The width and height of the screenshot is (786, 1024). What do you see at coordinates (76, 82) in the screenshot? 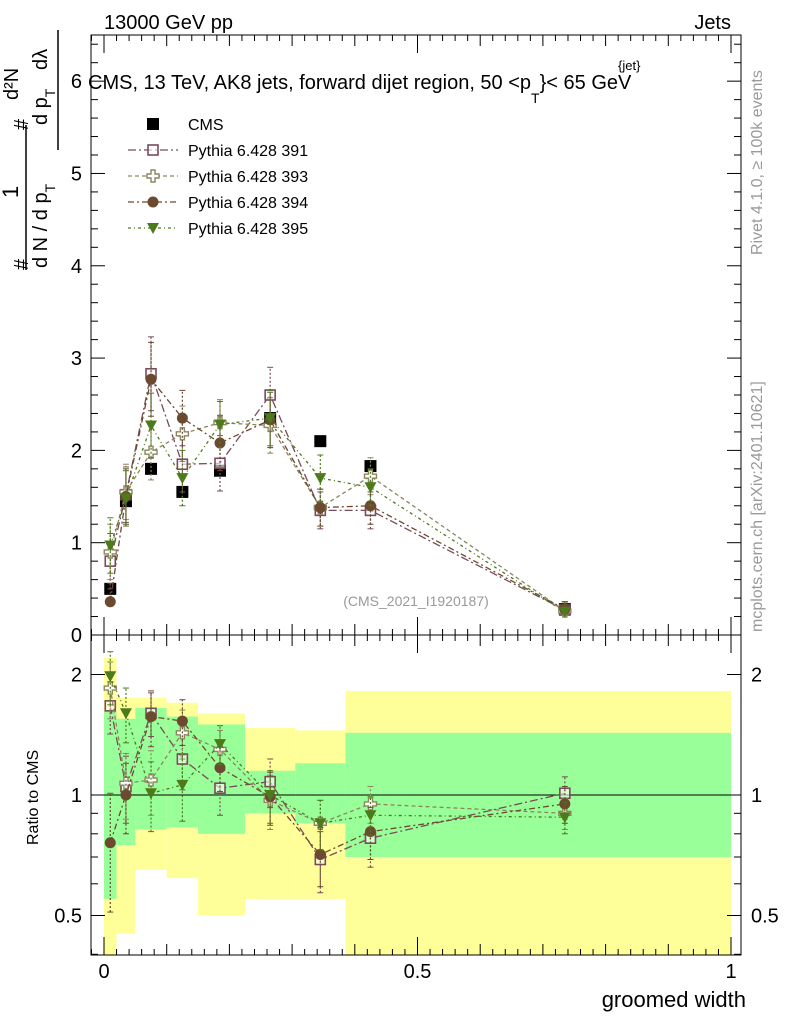
I see `main-ytick-label: 6` at bounding box center [76, 82].